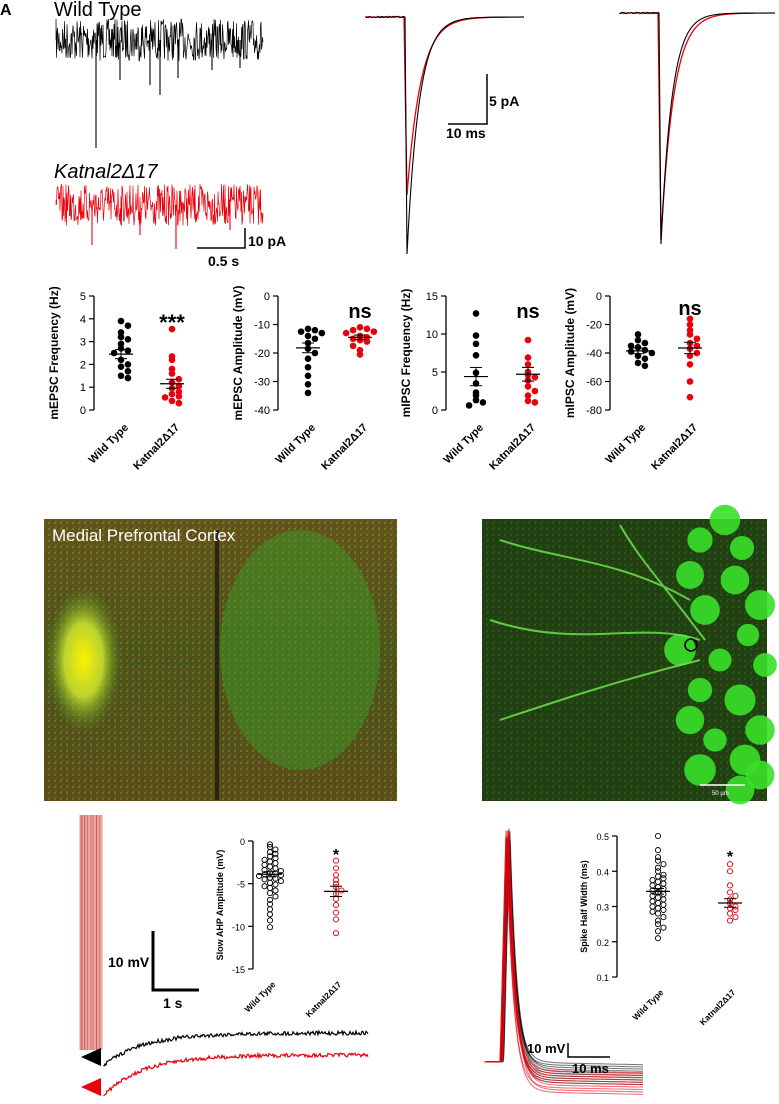  What do you see at coordinates (262, 326) in the screenshot?
I see `y-tick-label: -10` at bounding box center [262, 326].